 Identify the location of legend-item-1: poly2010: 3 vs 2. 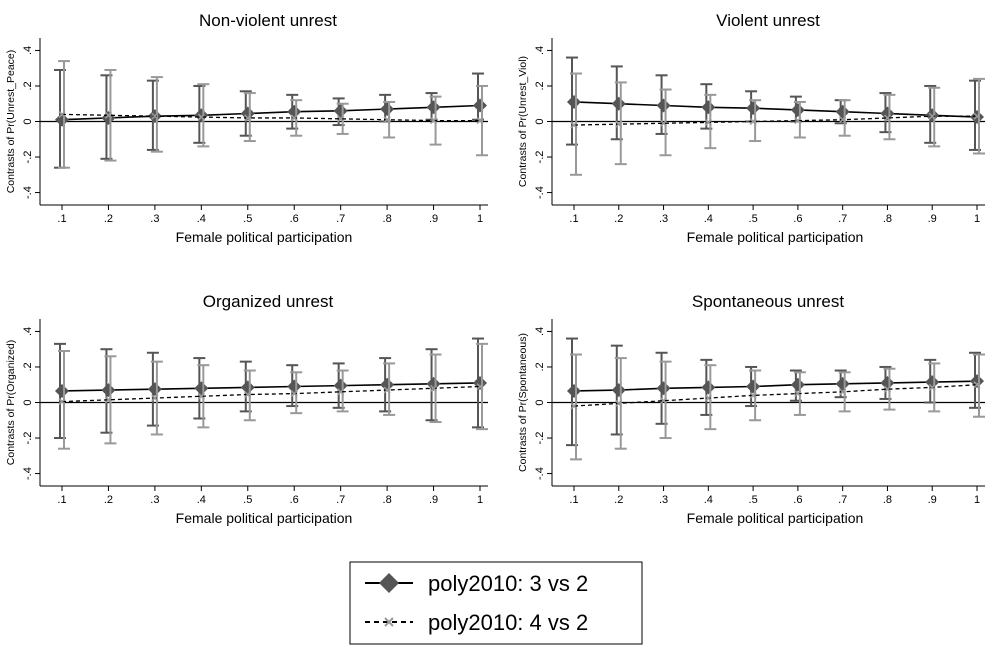
(476, 583).